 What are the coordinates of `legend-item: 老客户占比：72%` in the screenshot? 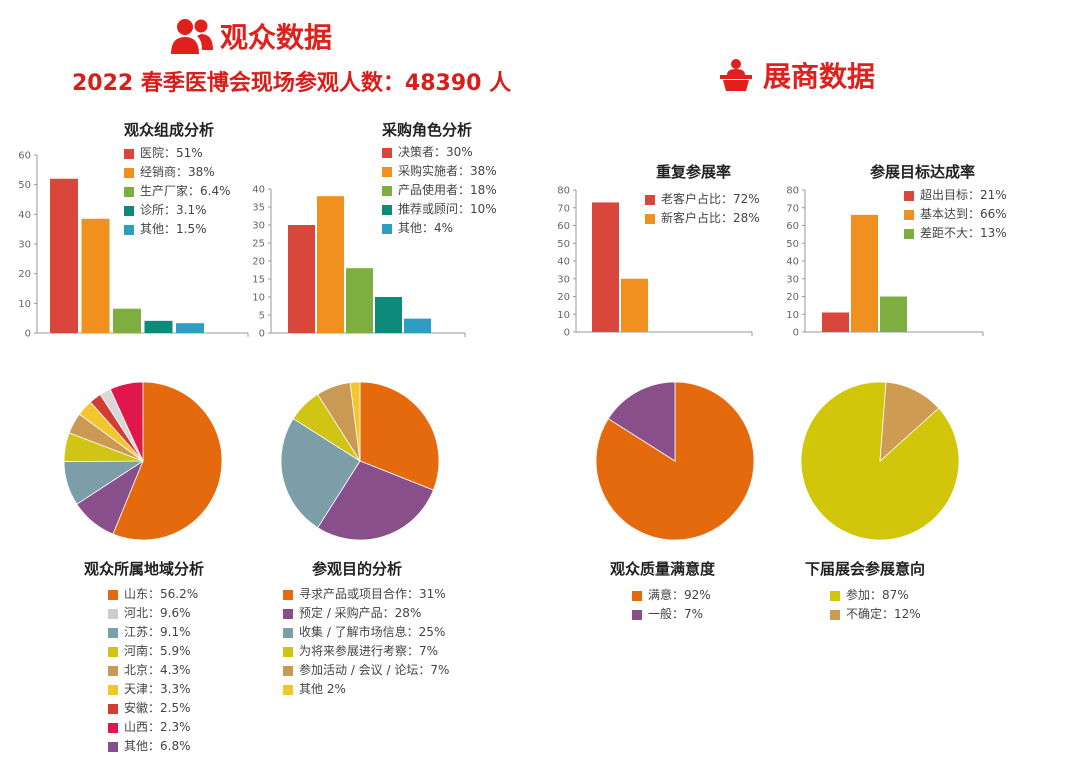 It's located at (702, 199).